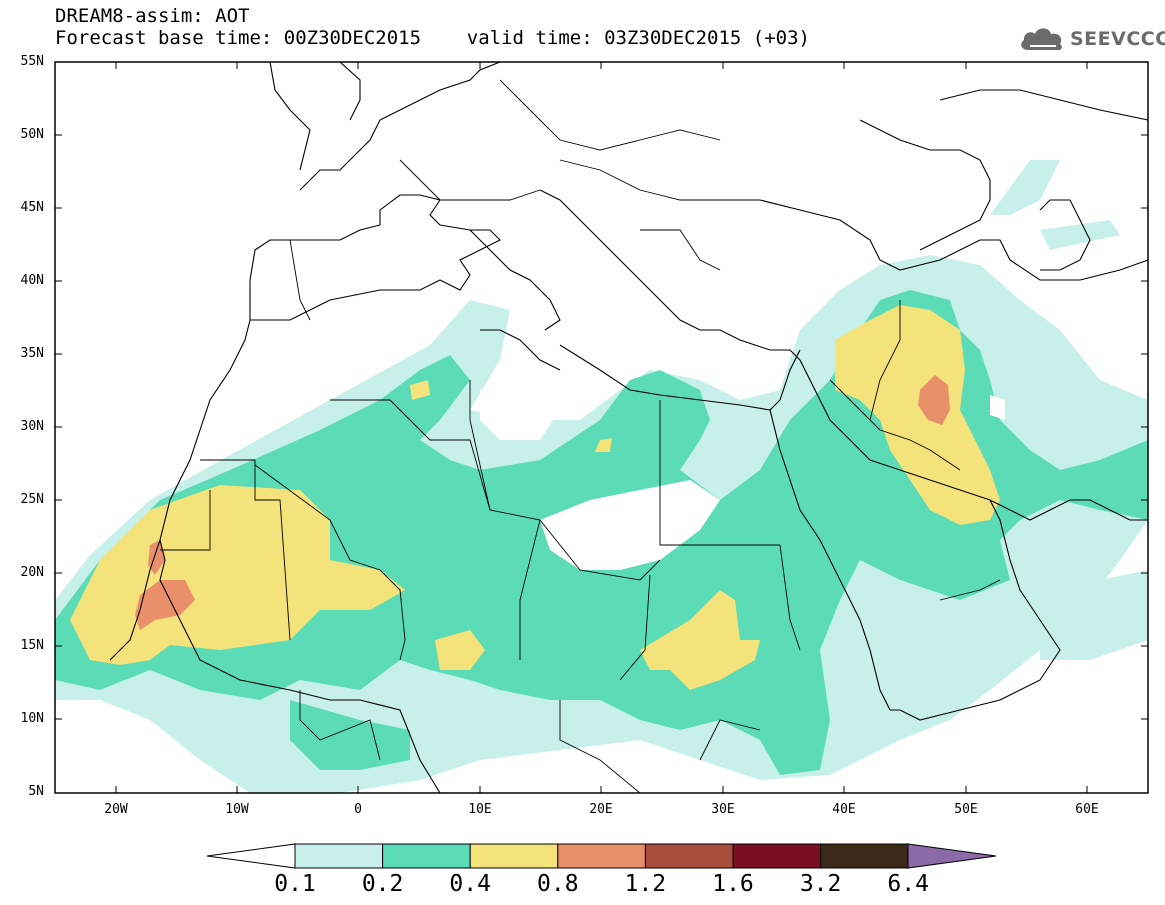  What do you see at coordinates (32, 718) in the screenshot?
I see `lat-label-10n: 10N` at bounding box center [32, 718].